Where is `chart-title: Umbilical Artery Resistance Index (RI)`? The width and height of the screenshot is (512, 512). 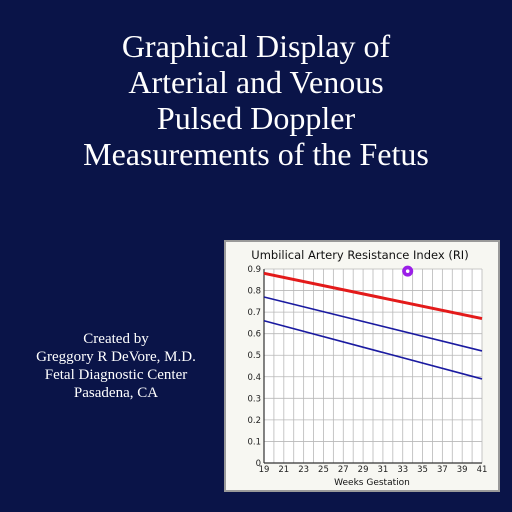 chart-title: Umbilical Artery Resistance Index (RI) is located at coordinates (359, 255).